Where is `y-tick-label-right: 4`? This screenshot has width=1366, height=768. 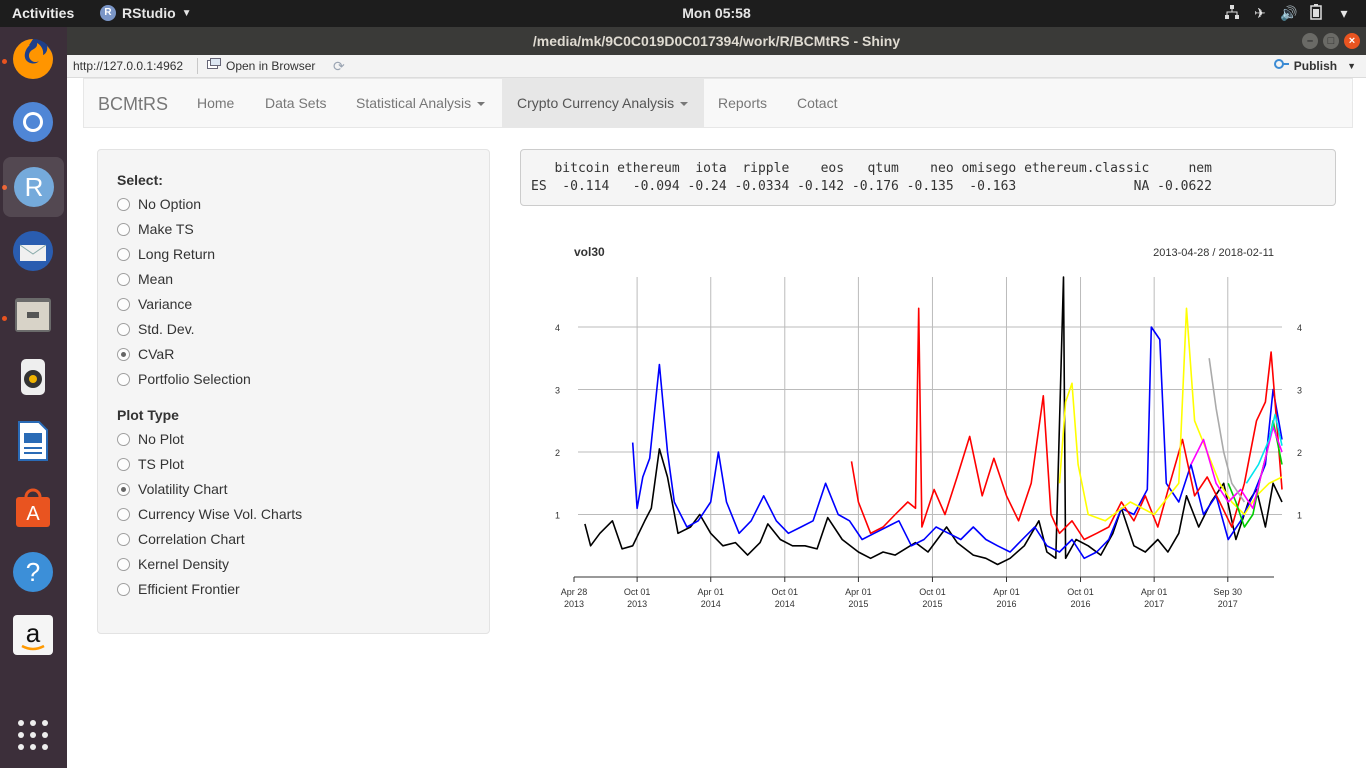
y-tick-label-right: 4 is located at coordinates (1299, 328).